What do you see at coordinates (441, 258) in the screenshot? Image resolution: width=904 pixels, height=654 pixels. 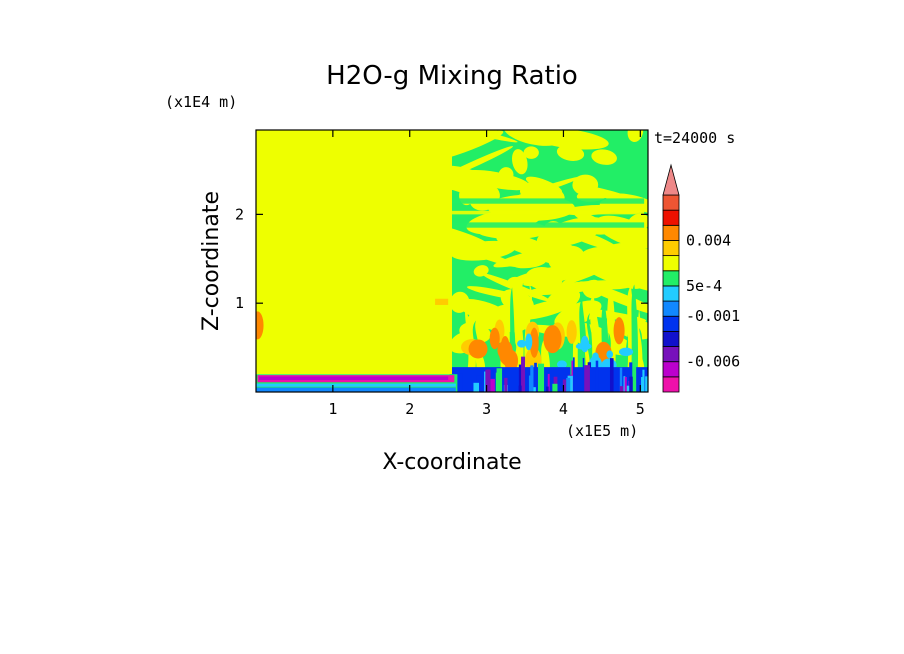 I see `y-axis: 12` at bounding box center [441, 258].